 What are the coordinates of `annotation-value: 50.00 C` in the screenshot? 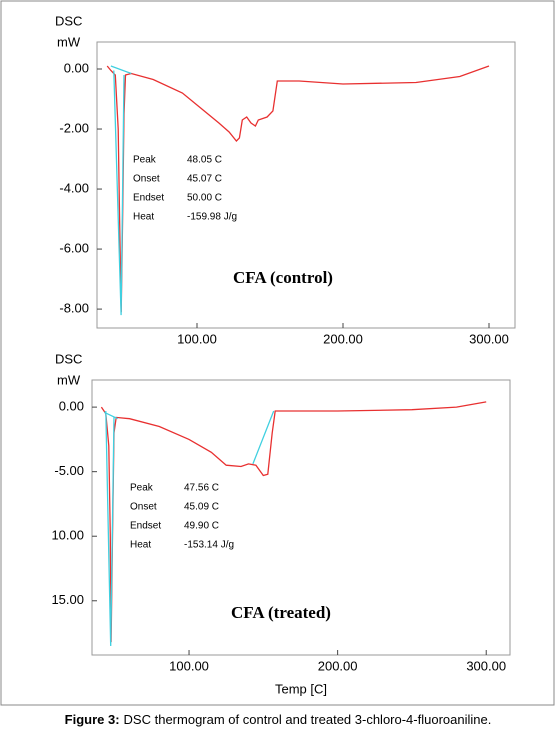 It's located at (204, 198).